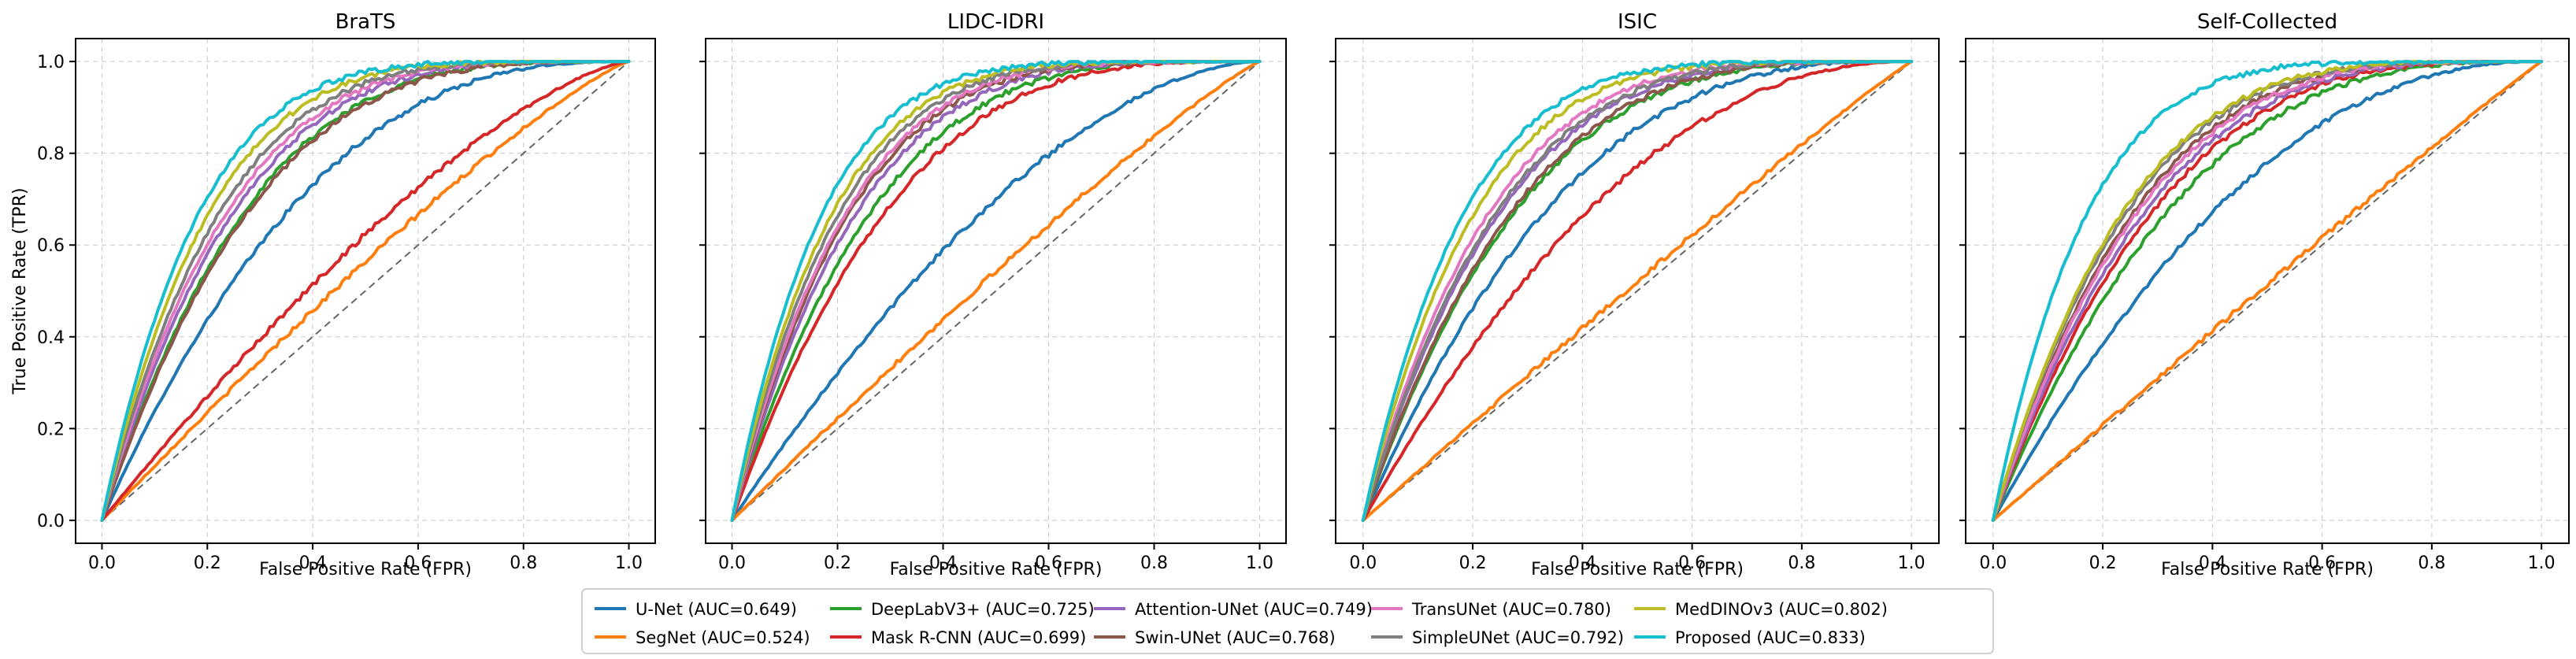  What do you see at coordinates (1781, 609) in the screenshot?
I see `legend-label: MedDINOv3 (AUC=0.802)` at bounding box center [1781, 609].